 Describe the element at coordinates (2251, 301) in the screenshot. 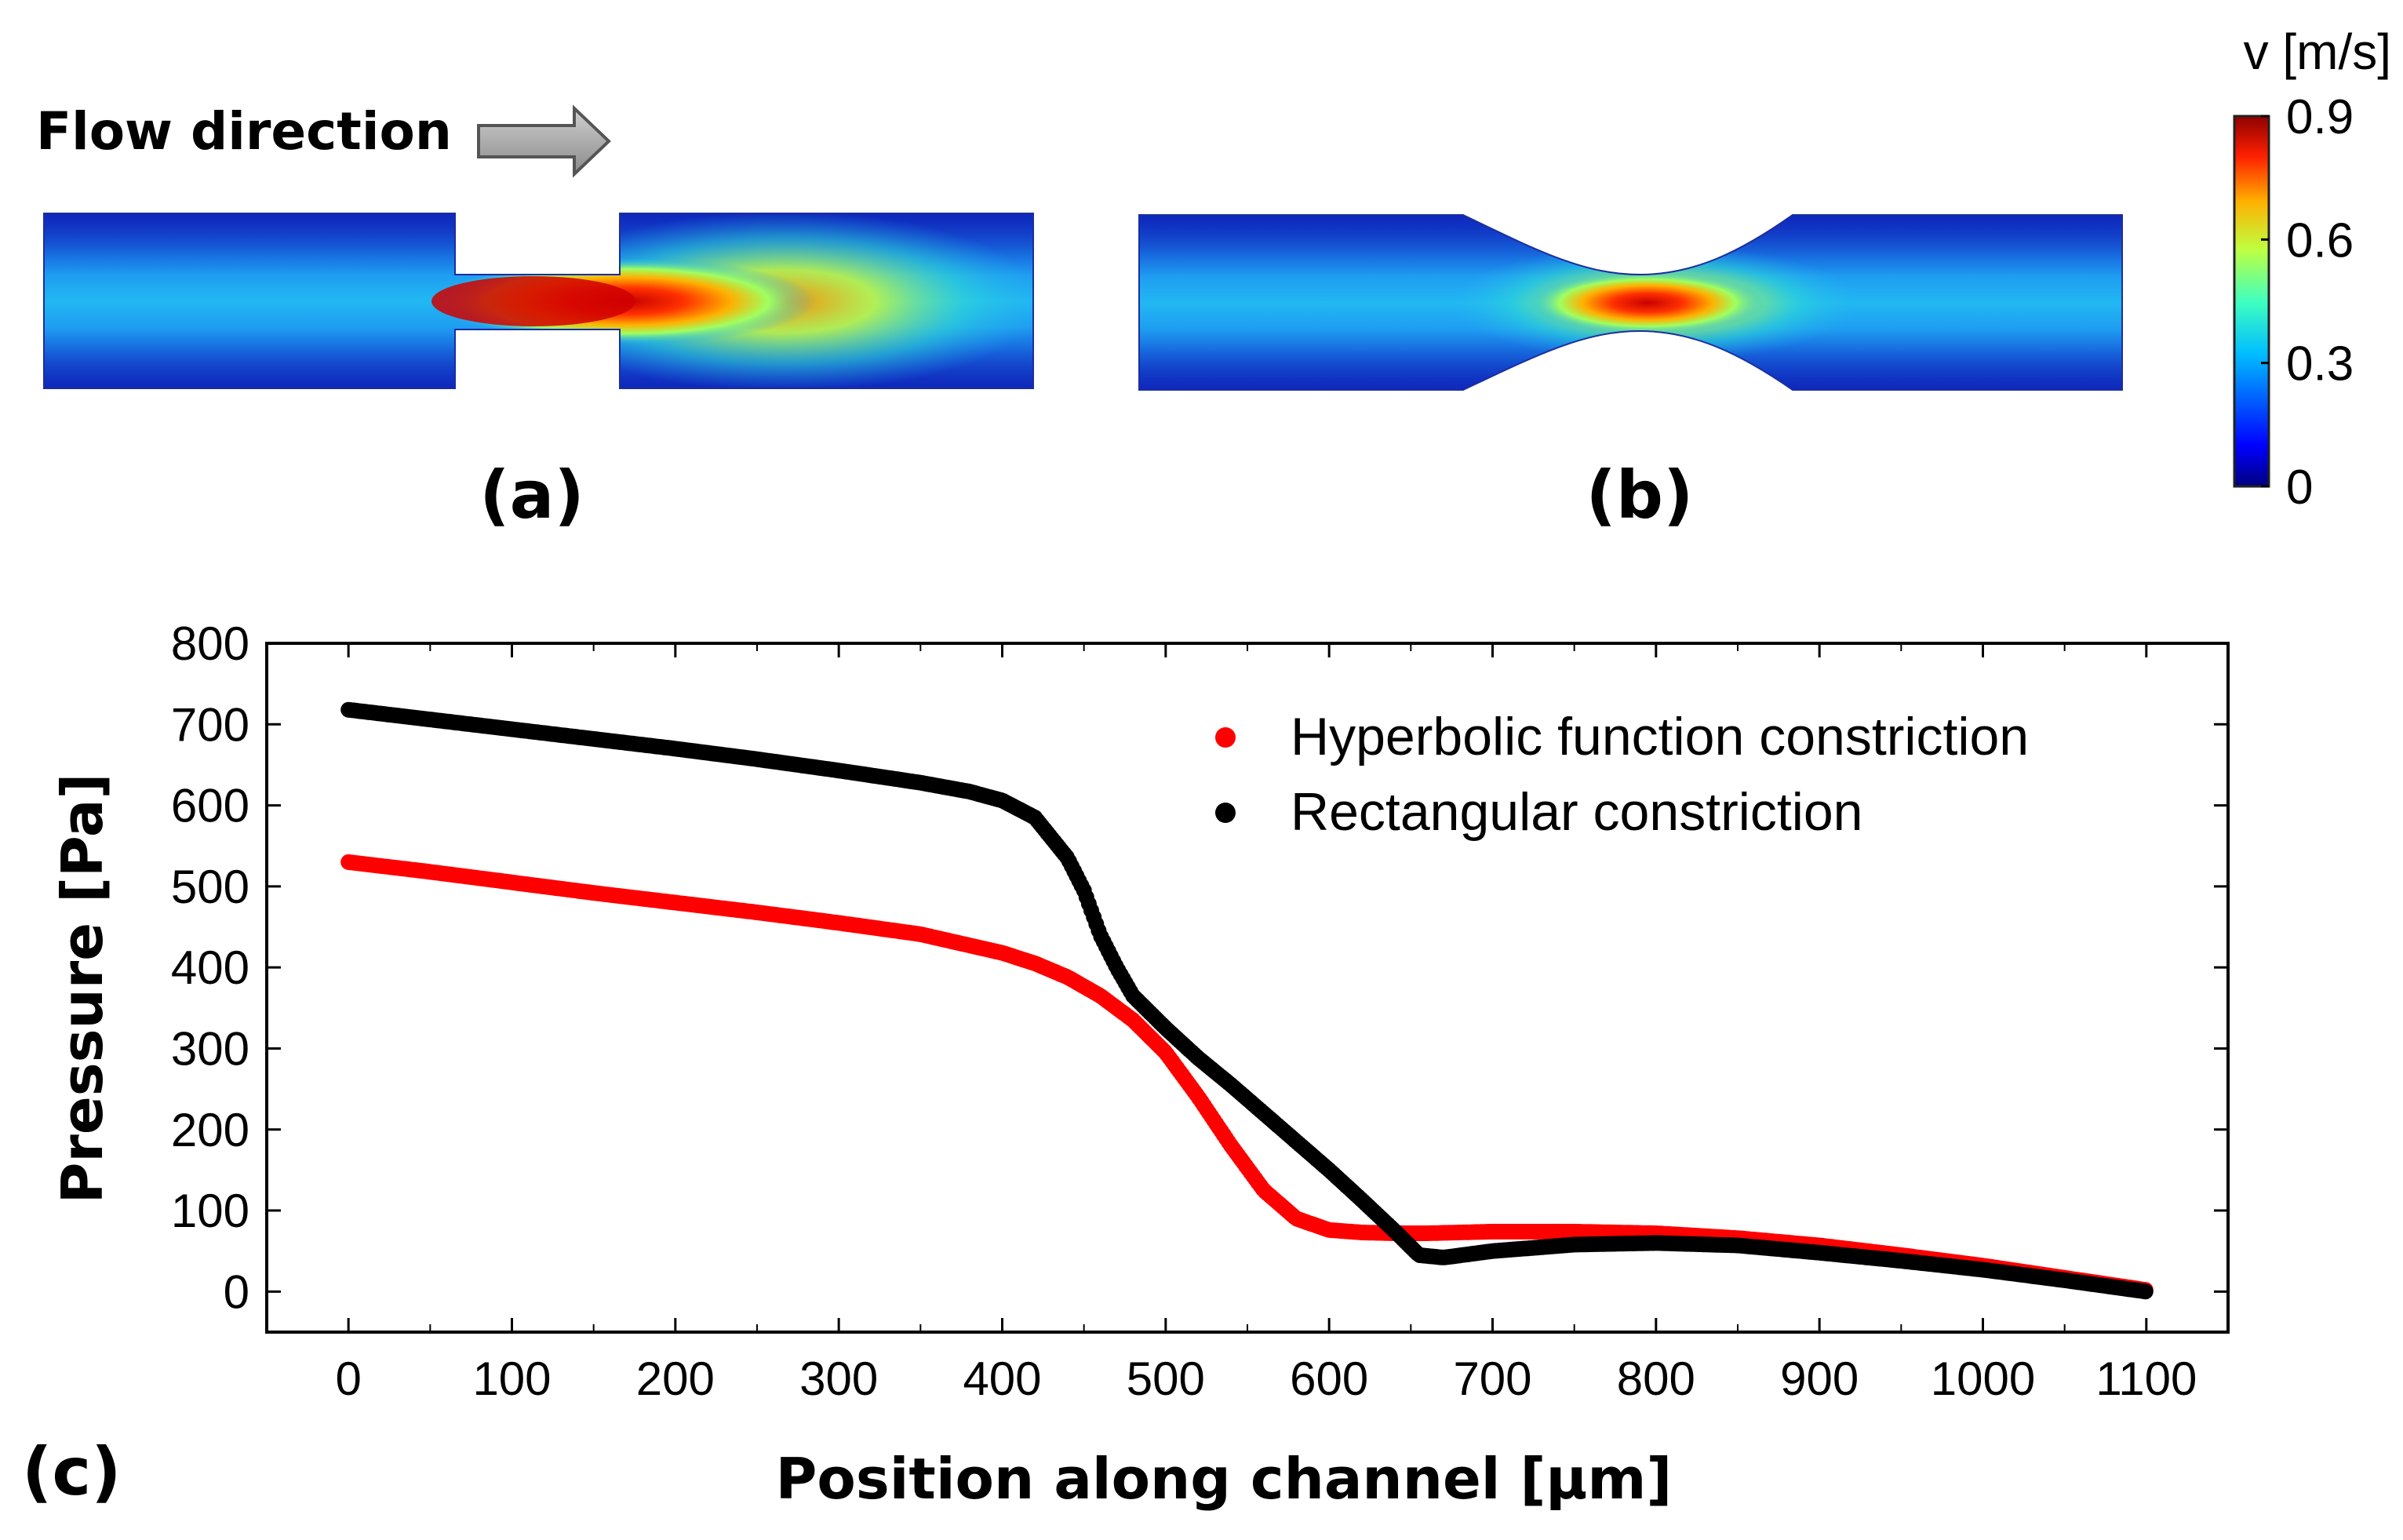

I see `colorbar` at that location.